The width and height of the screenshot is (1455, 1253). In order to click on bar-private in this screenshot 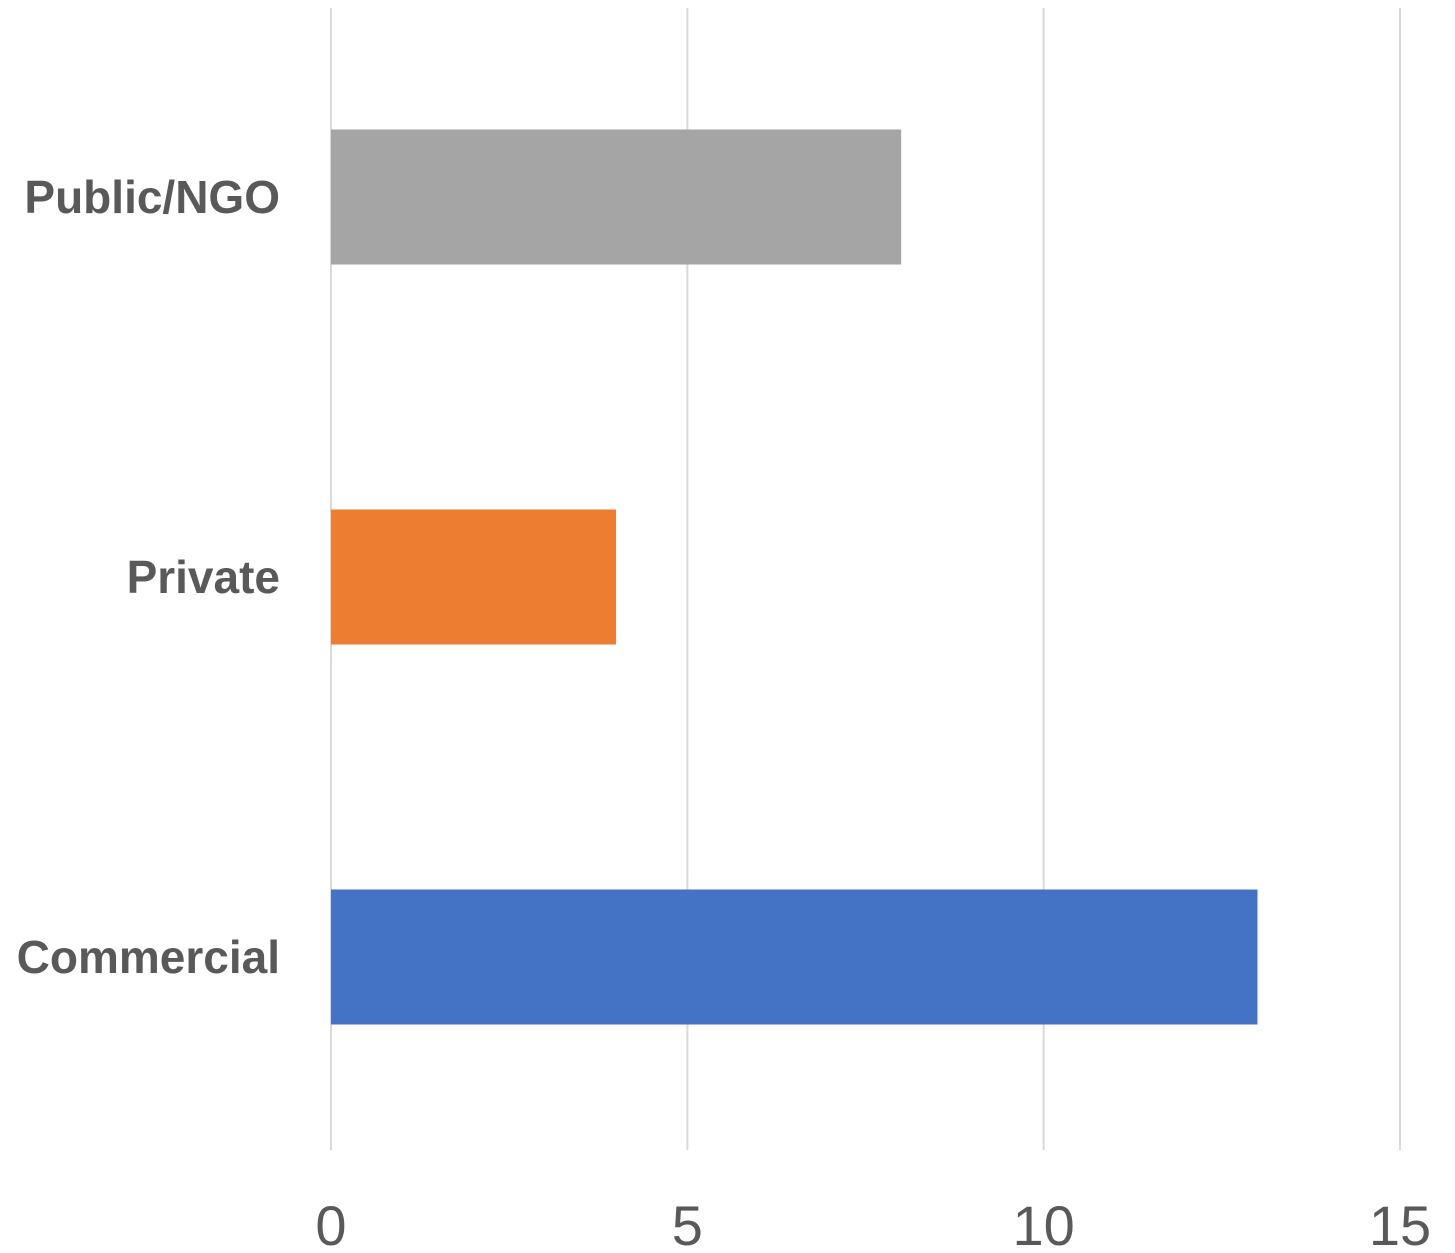, I will do `click(474, 577)`.